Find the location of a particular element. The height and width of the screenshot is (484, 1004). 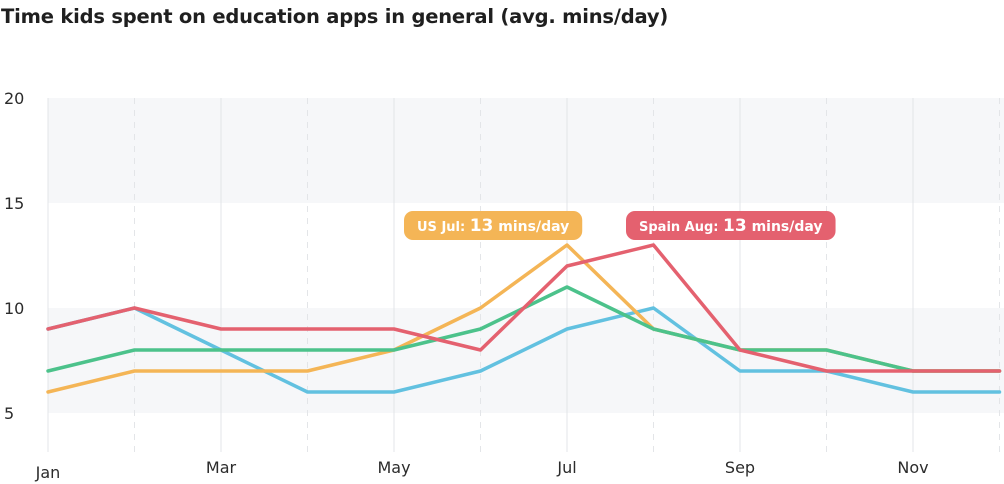

x-tick-label: Jul is located at coordinates (566, 467).